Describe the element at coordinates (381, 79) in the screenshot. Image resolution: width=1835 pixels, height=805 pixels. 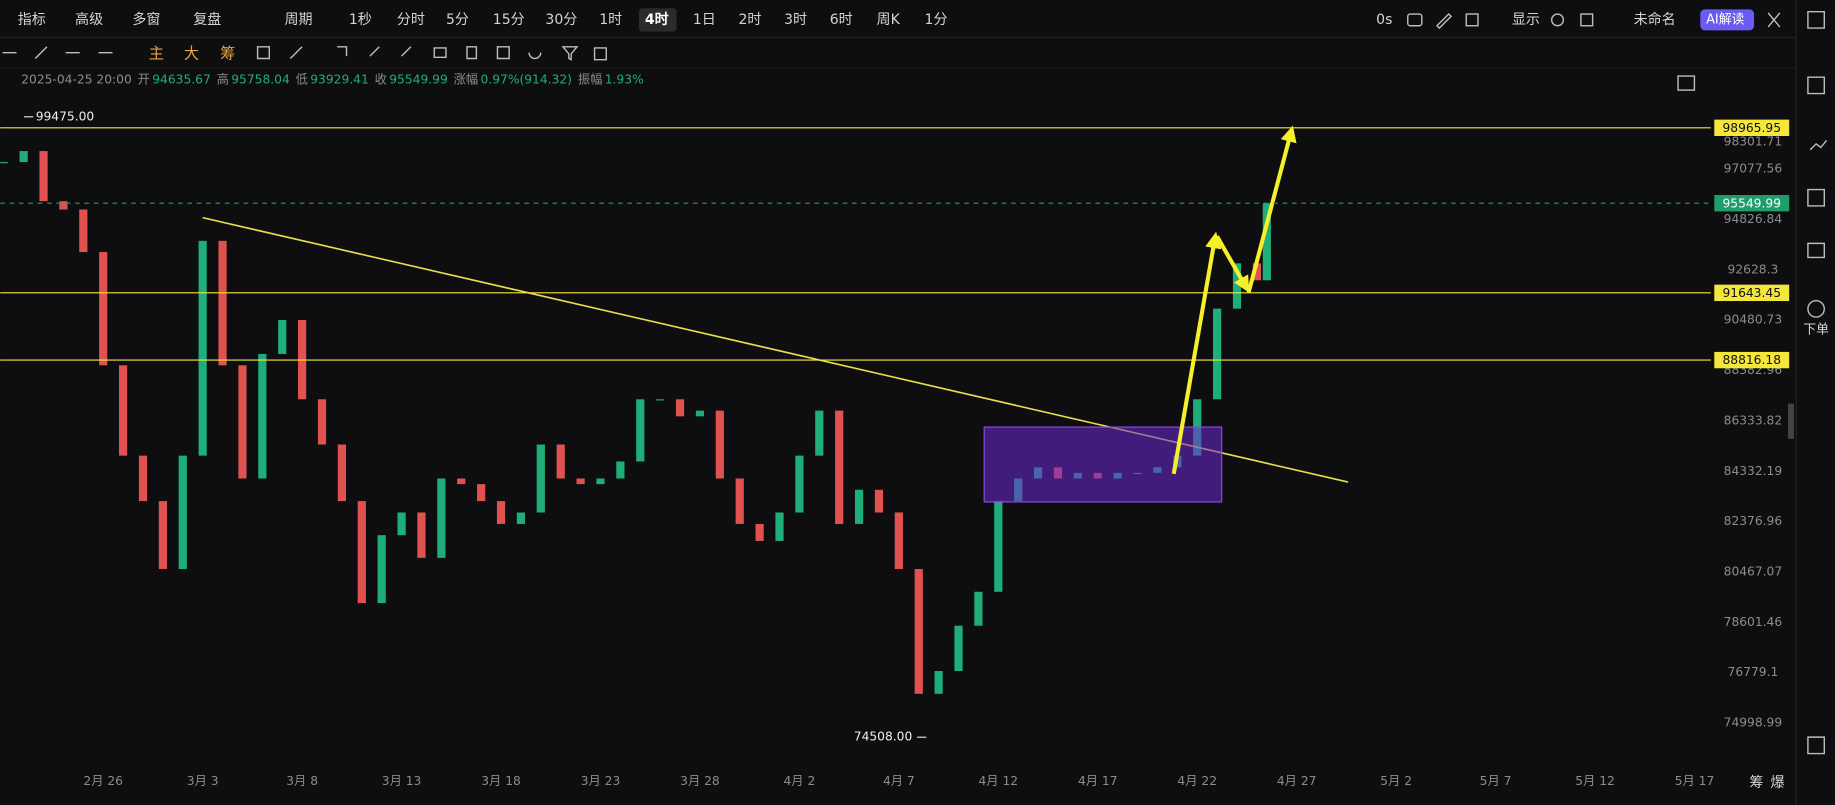
I see `info-label: 收` at that location.